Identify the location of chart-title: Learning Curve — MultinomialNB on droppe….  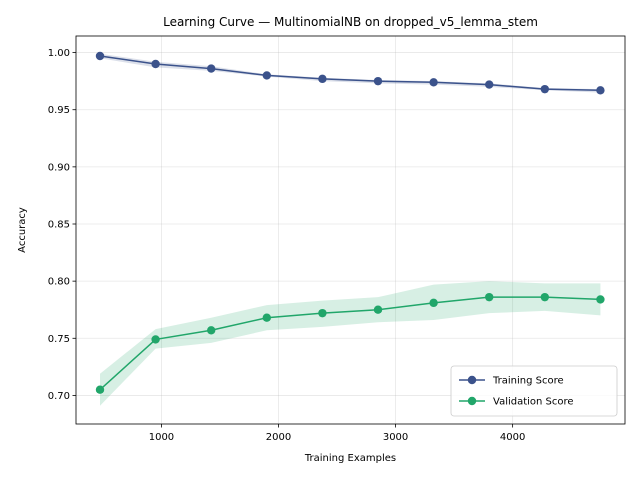
(350, 22).